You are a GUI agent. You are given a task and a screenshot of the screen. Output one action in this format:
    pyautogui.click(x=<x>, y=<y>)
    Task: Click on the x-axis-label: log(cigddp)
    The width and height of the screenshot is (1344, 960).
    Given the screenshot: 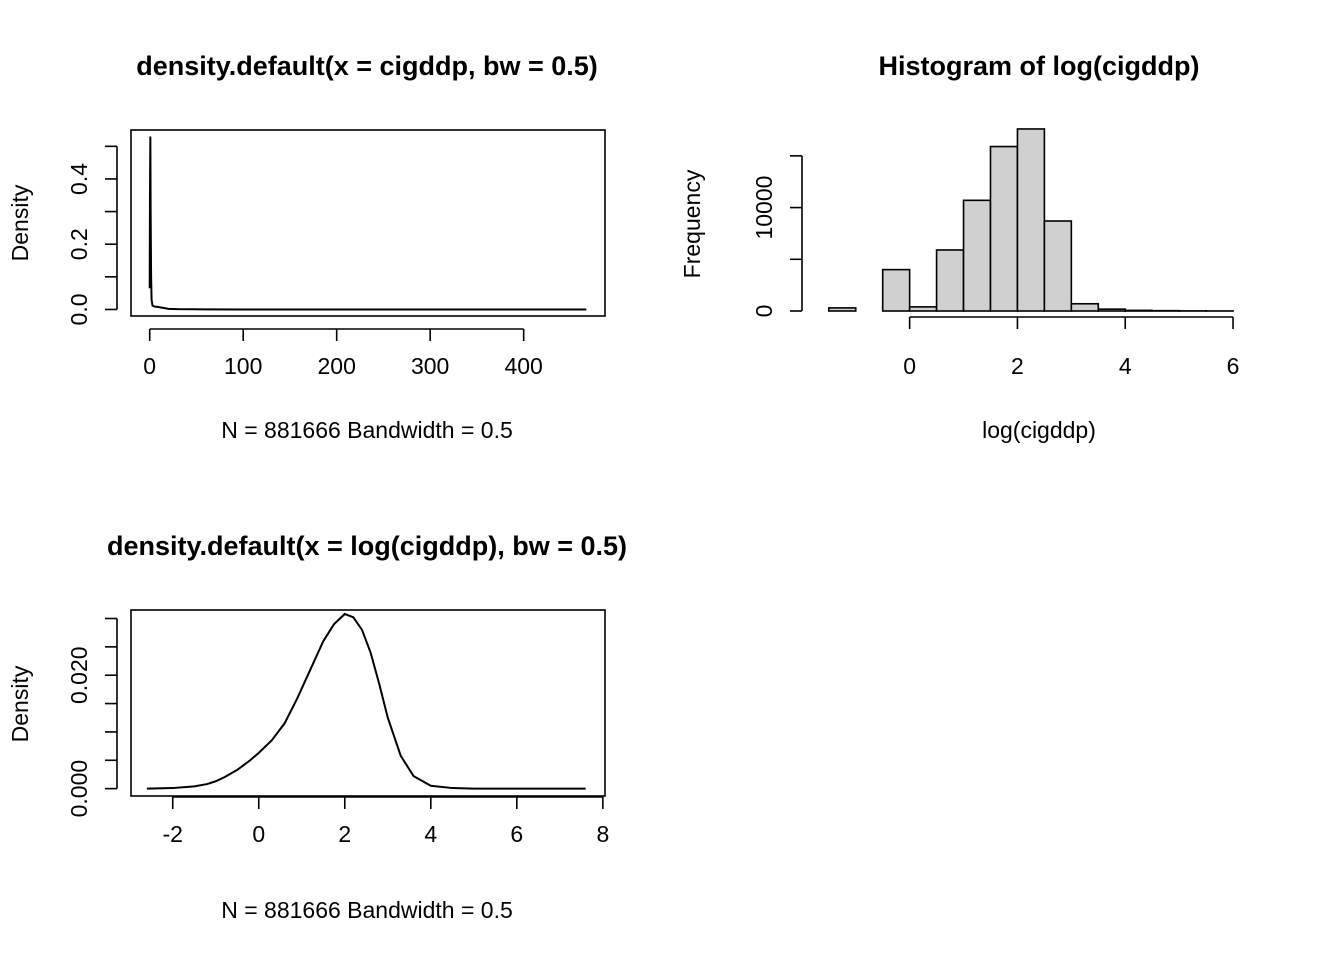 What is the action you would take?
    pyautogui.click(x=1039, y=430)
    